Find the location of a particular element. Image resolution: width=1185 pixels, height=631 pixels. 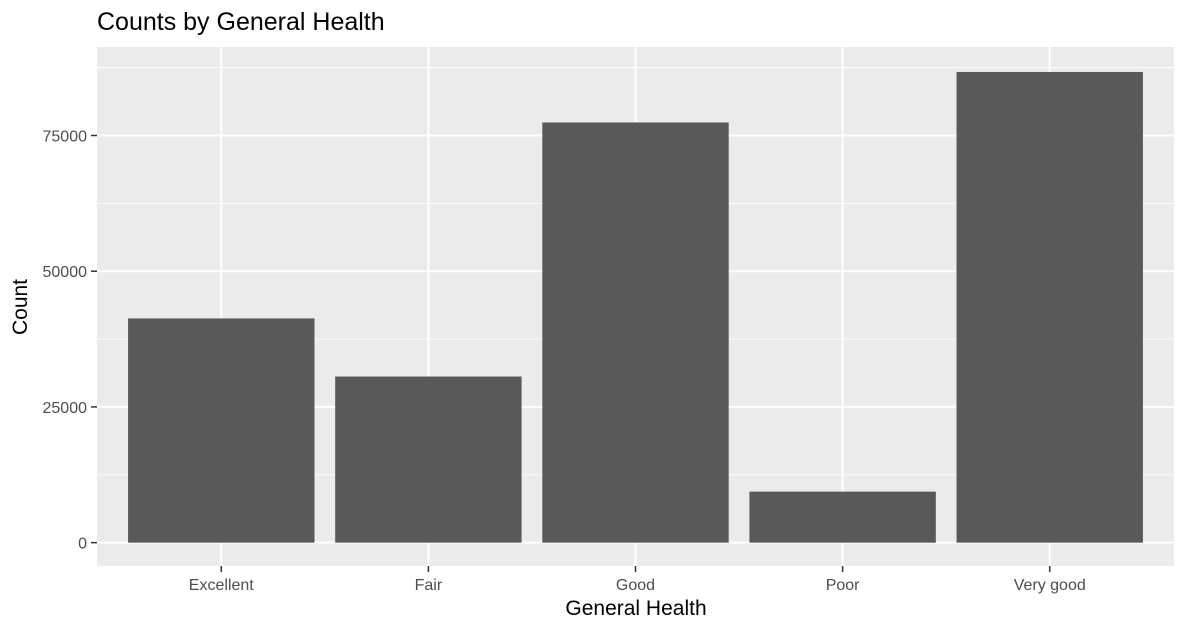

bar-fair is located at coordinates (428, 459).